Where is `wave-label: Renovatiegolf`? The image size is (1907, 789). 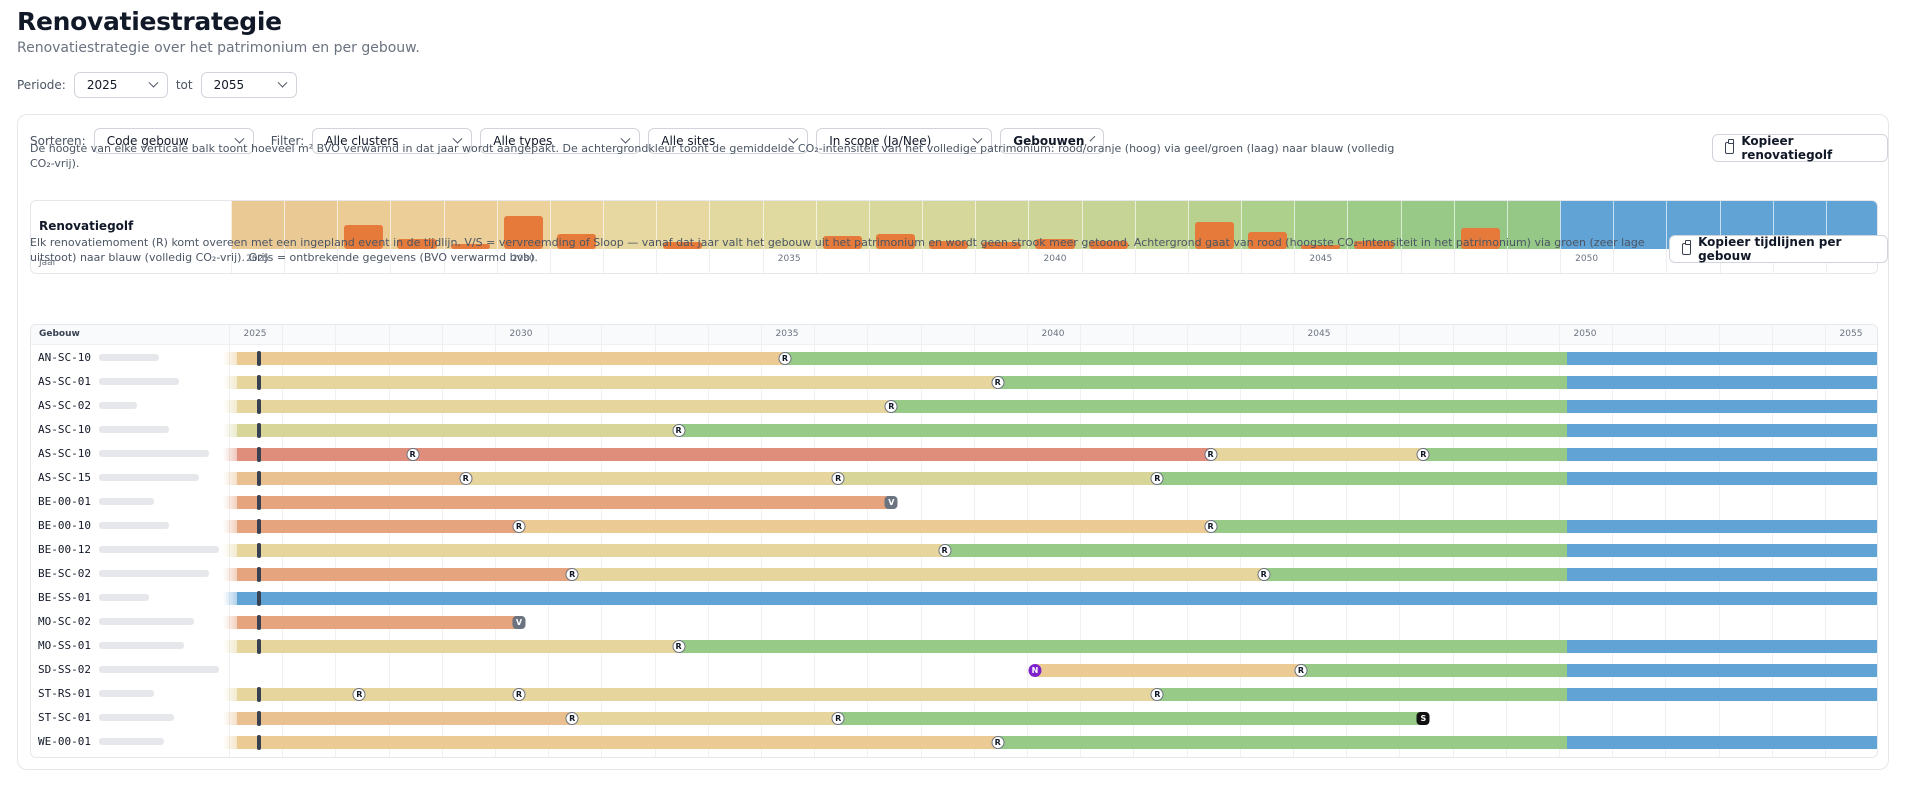
wave-label: Renovatiegolf is located at coordinates (86, 226).